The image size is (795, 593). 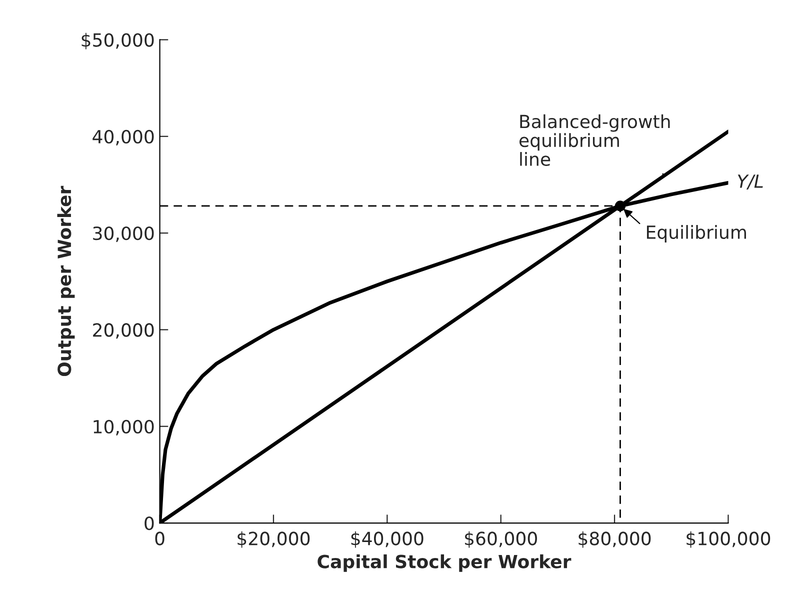 What do you see at coordinates (387, 539) in the screenshot?
I see `x-tick-label: $40,000` at bounding box center [387, 539].